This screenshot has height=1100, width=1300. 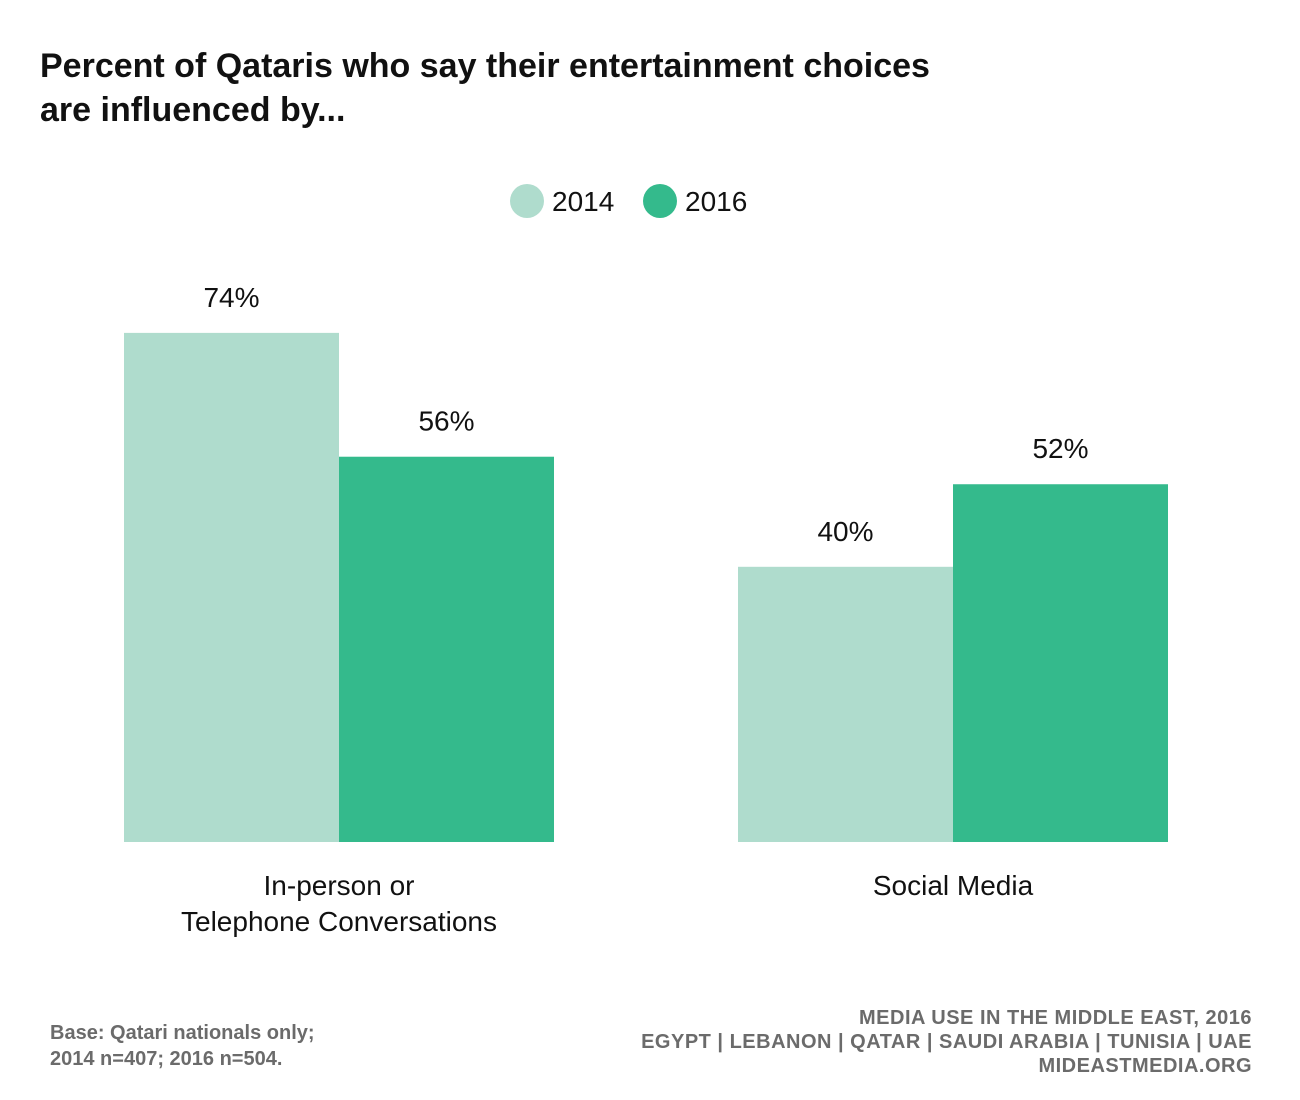 What do you see at coordinates (446, 421) in the screenshot?
I see `data-label-2016-0: 56%` at bounding box center [446, 421].